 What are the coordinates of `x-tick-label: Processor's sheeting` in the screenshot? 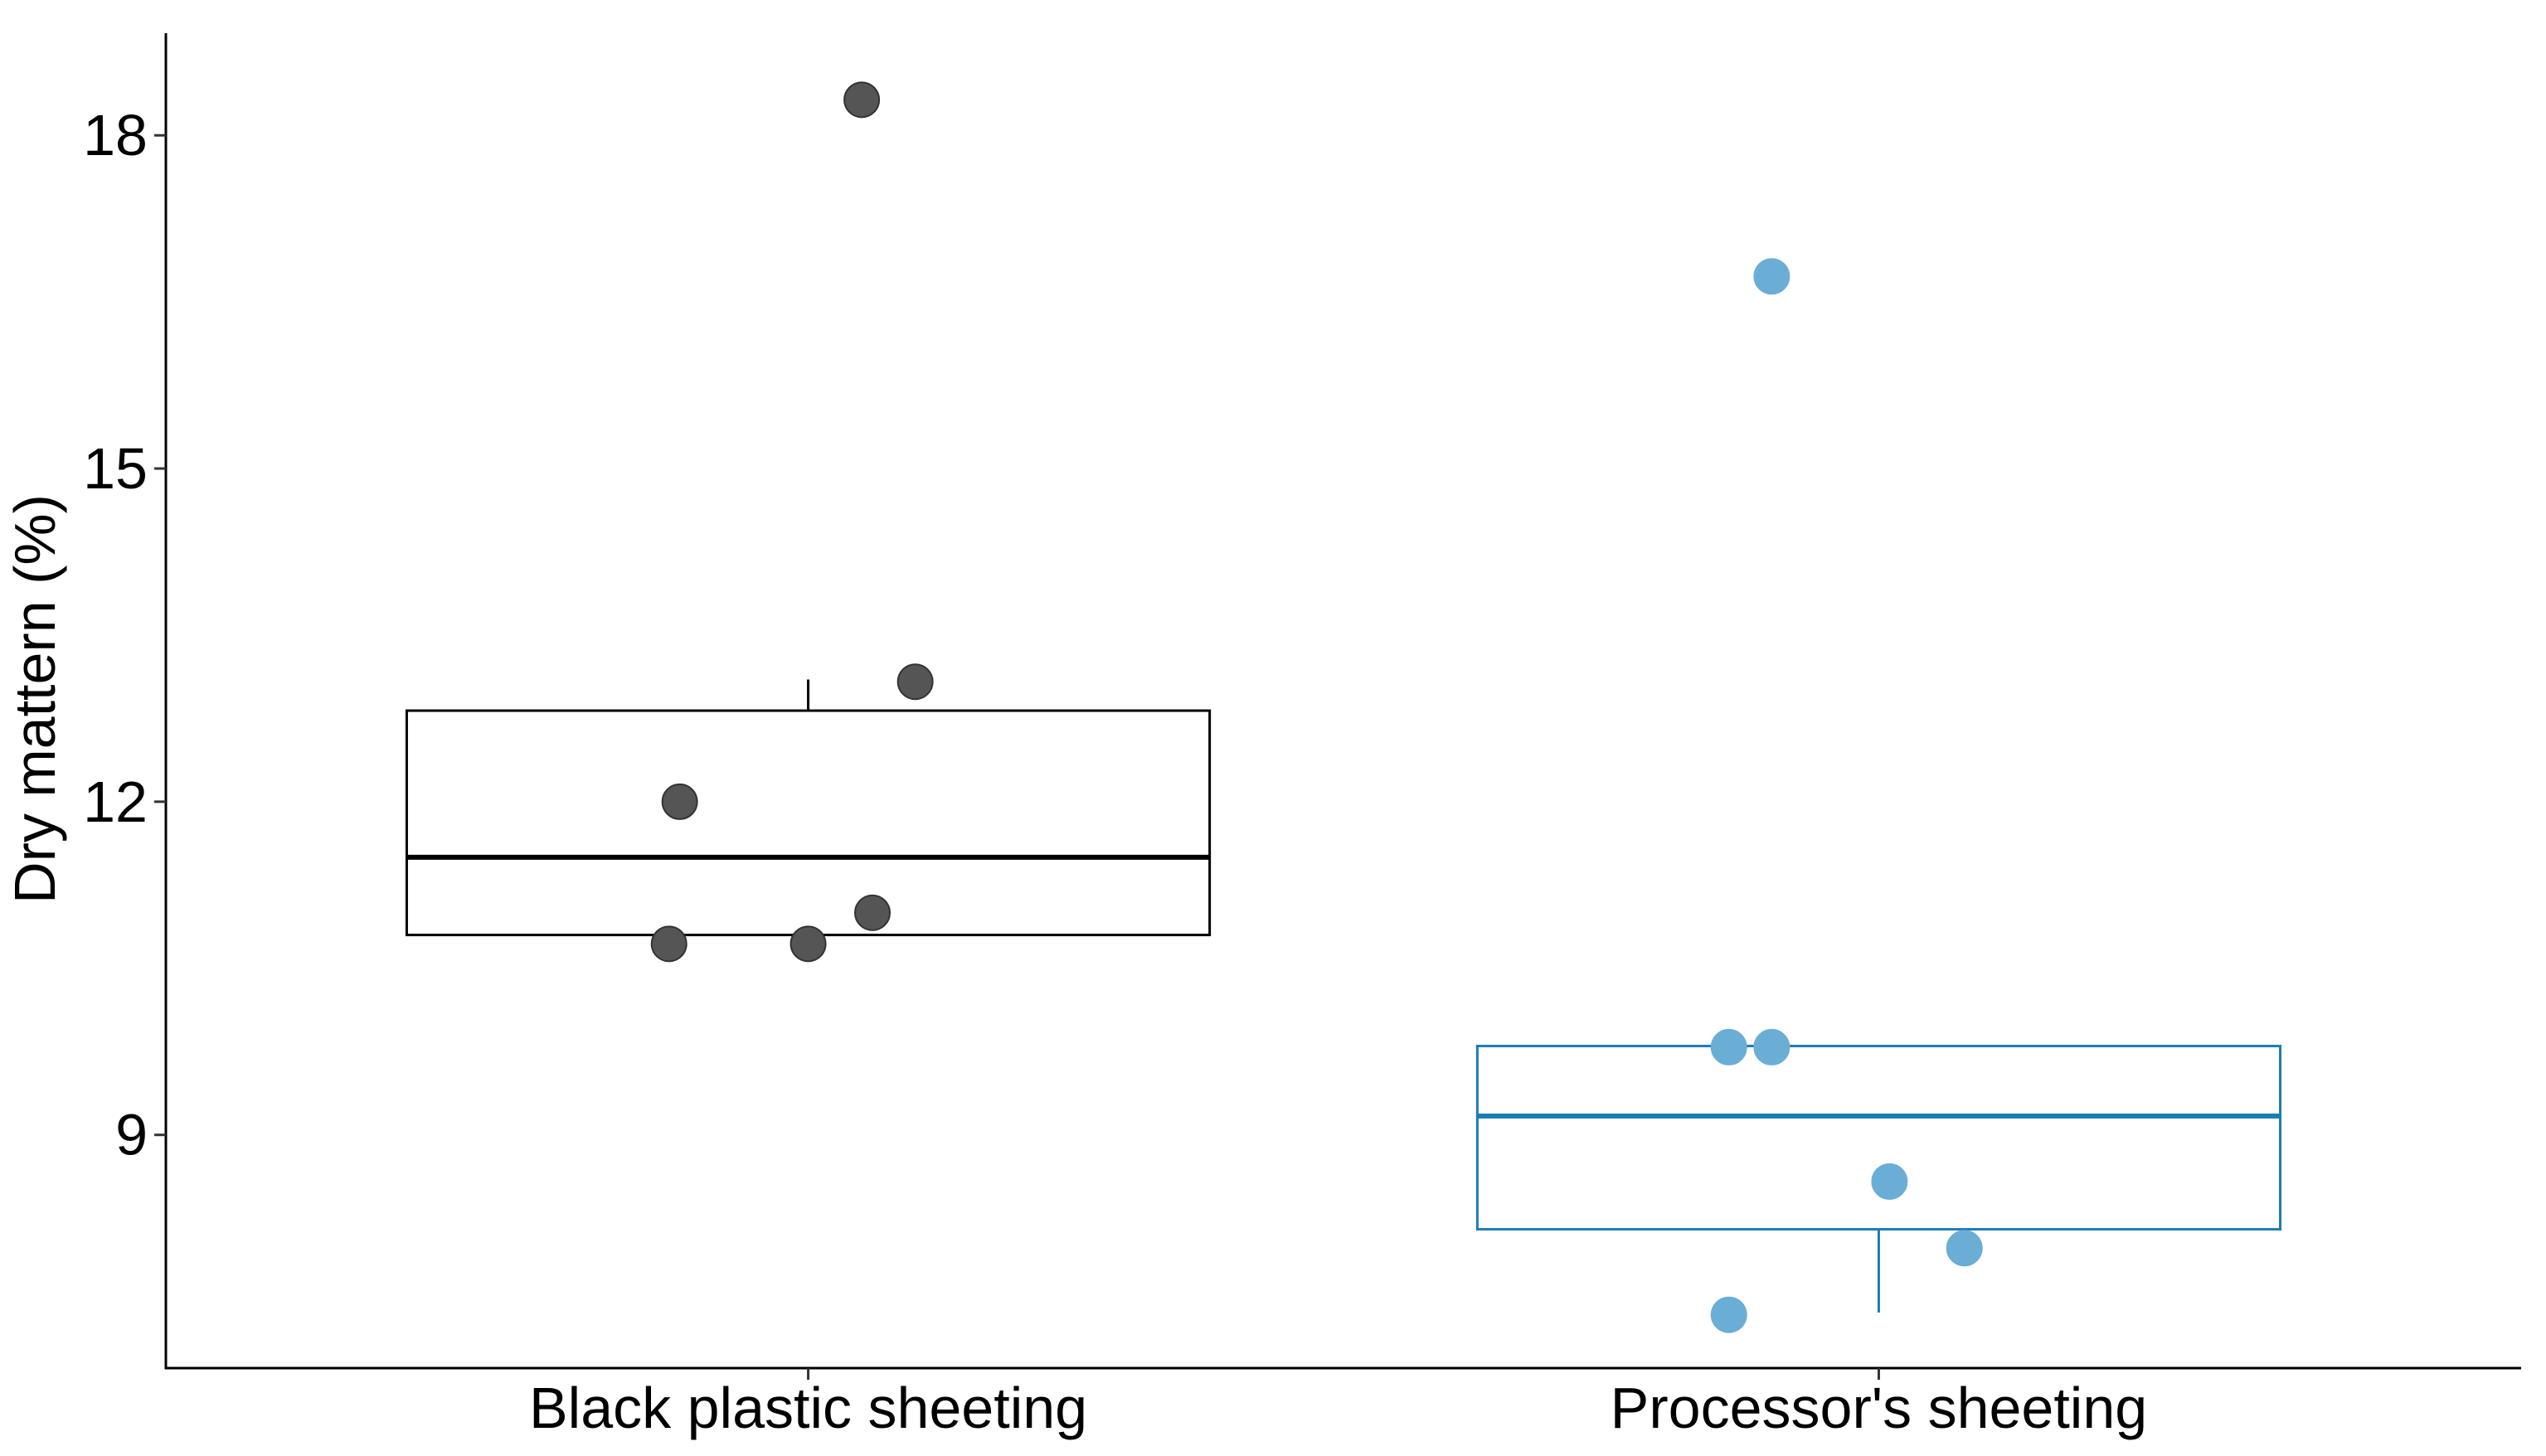 It's located at (1879, 1408).